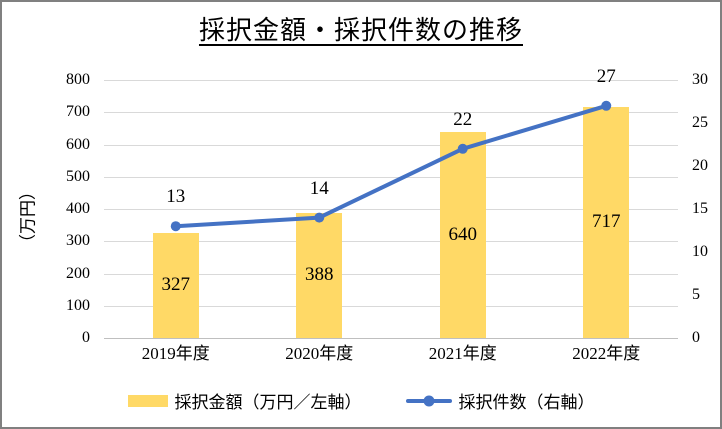 The height and width of the screenshot is (429, 722). Describe the element at coordinates (319, 188) in the screenshot. I see `line-data-label: 14` at that location.